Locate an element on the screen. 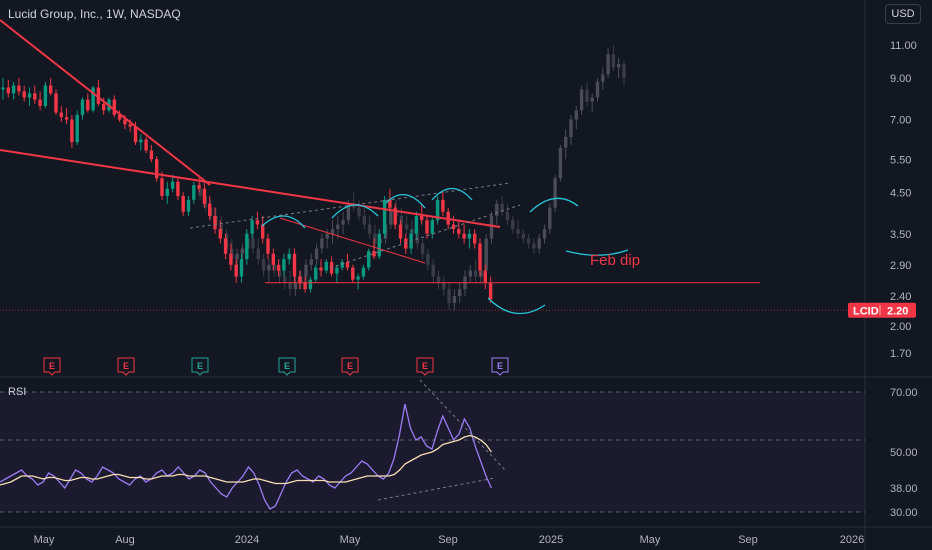  symbol-title: Lucid Group, Inc., 1W, NASDAQ is located at coordinates (94, 14).